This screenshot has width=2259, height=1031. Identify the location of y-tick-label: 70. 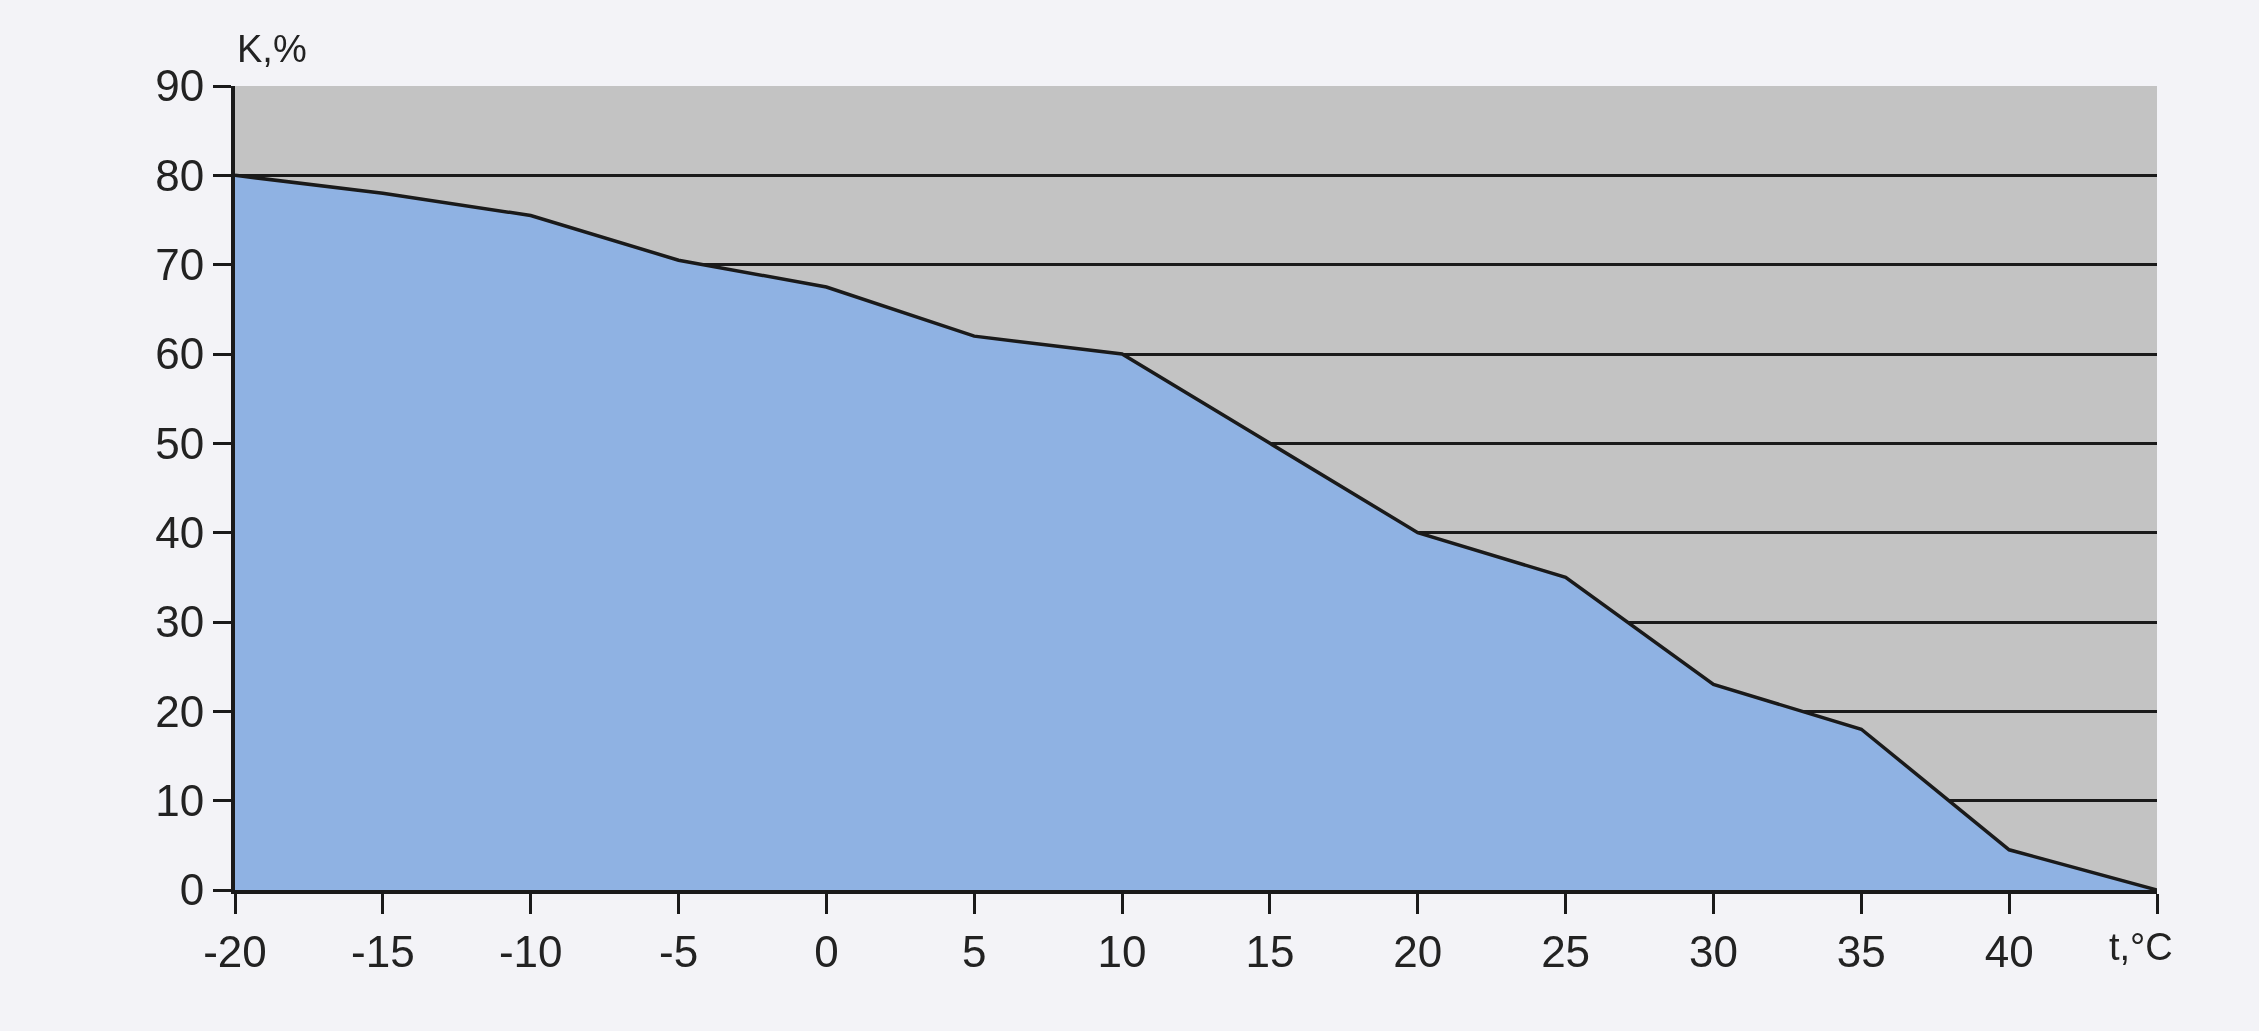
(180, 265).